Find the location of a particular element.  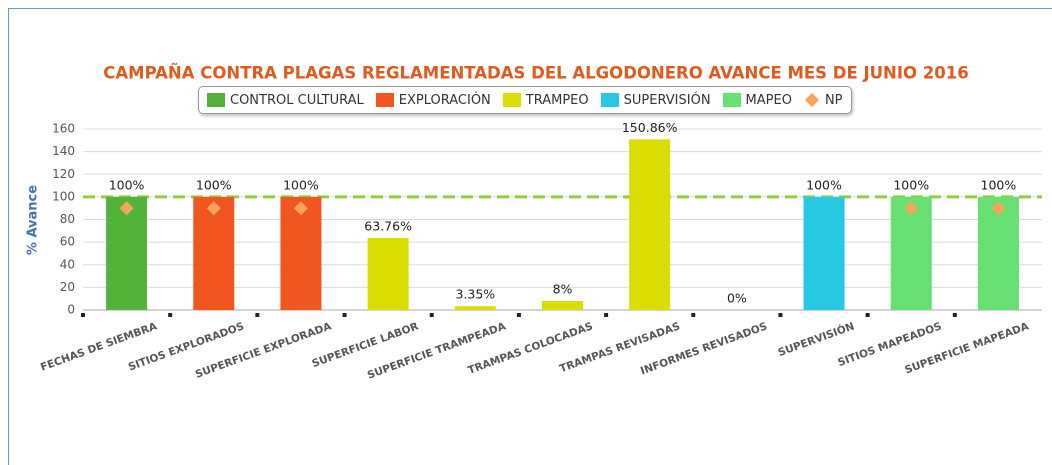

legend-item: TRAMPEO is located at coordinates (545, 100).